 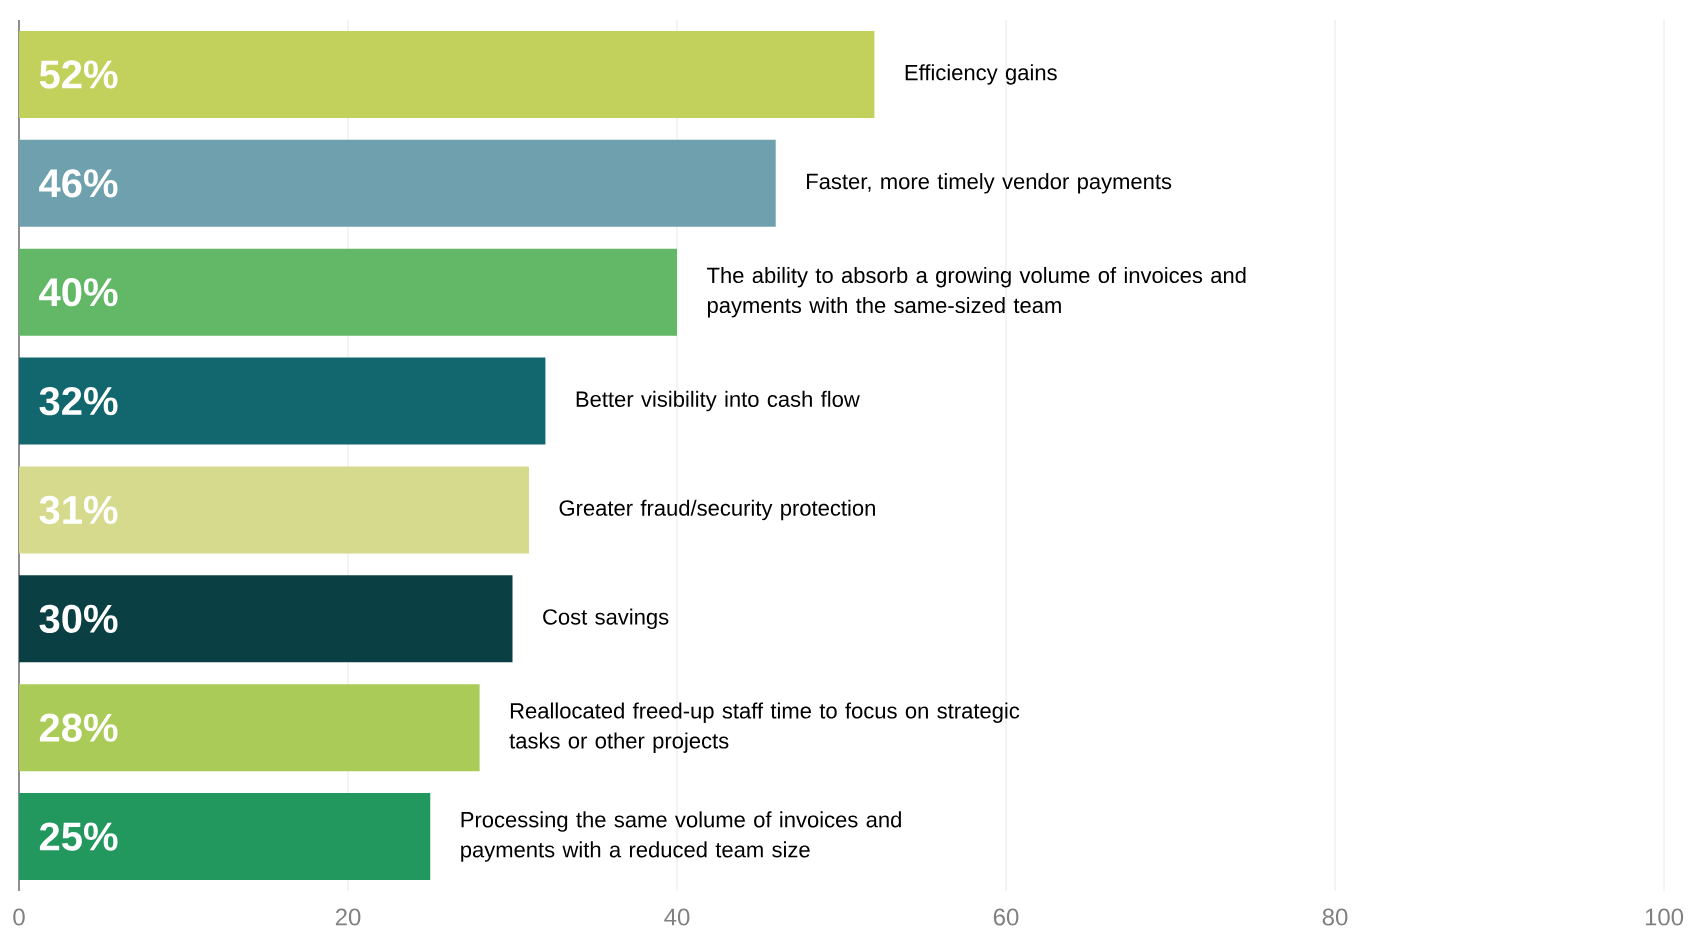 What do you see at coordinates (78, 401) in the screenshot?
I see `data-label: 32%` at bounding box center [78, 401].